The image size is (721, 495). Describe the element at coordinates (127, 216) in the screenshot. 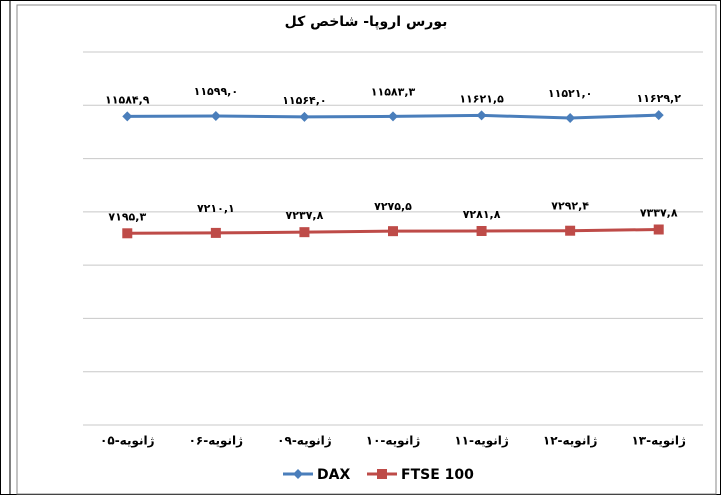

I see `data-label: ۷۱۹۵,۳` at that location.